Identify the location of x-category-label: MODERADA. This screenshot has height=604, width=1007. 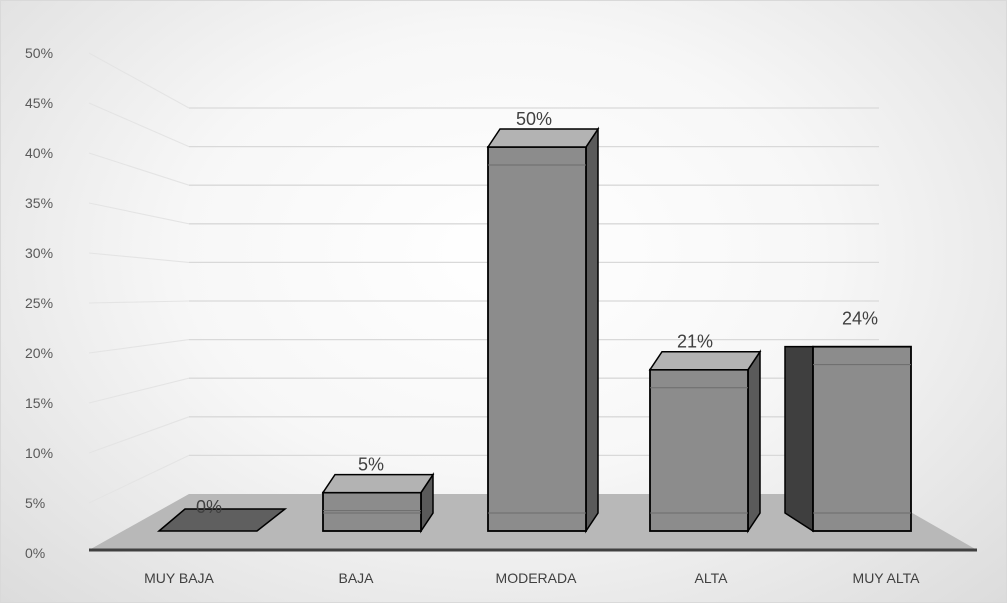
(537, 578).